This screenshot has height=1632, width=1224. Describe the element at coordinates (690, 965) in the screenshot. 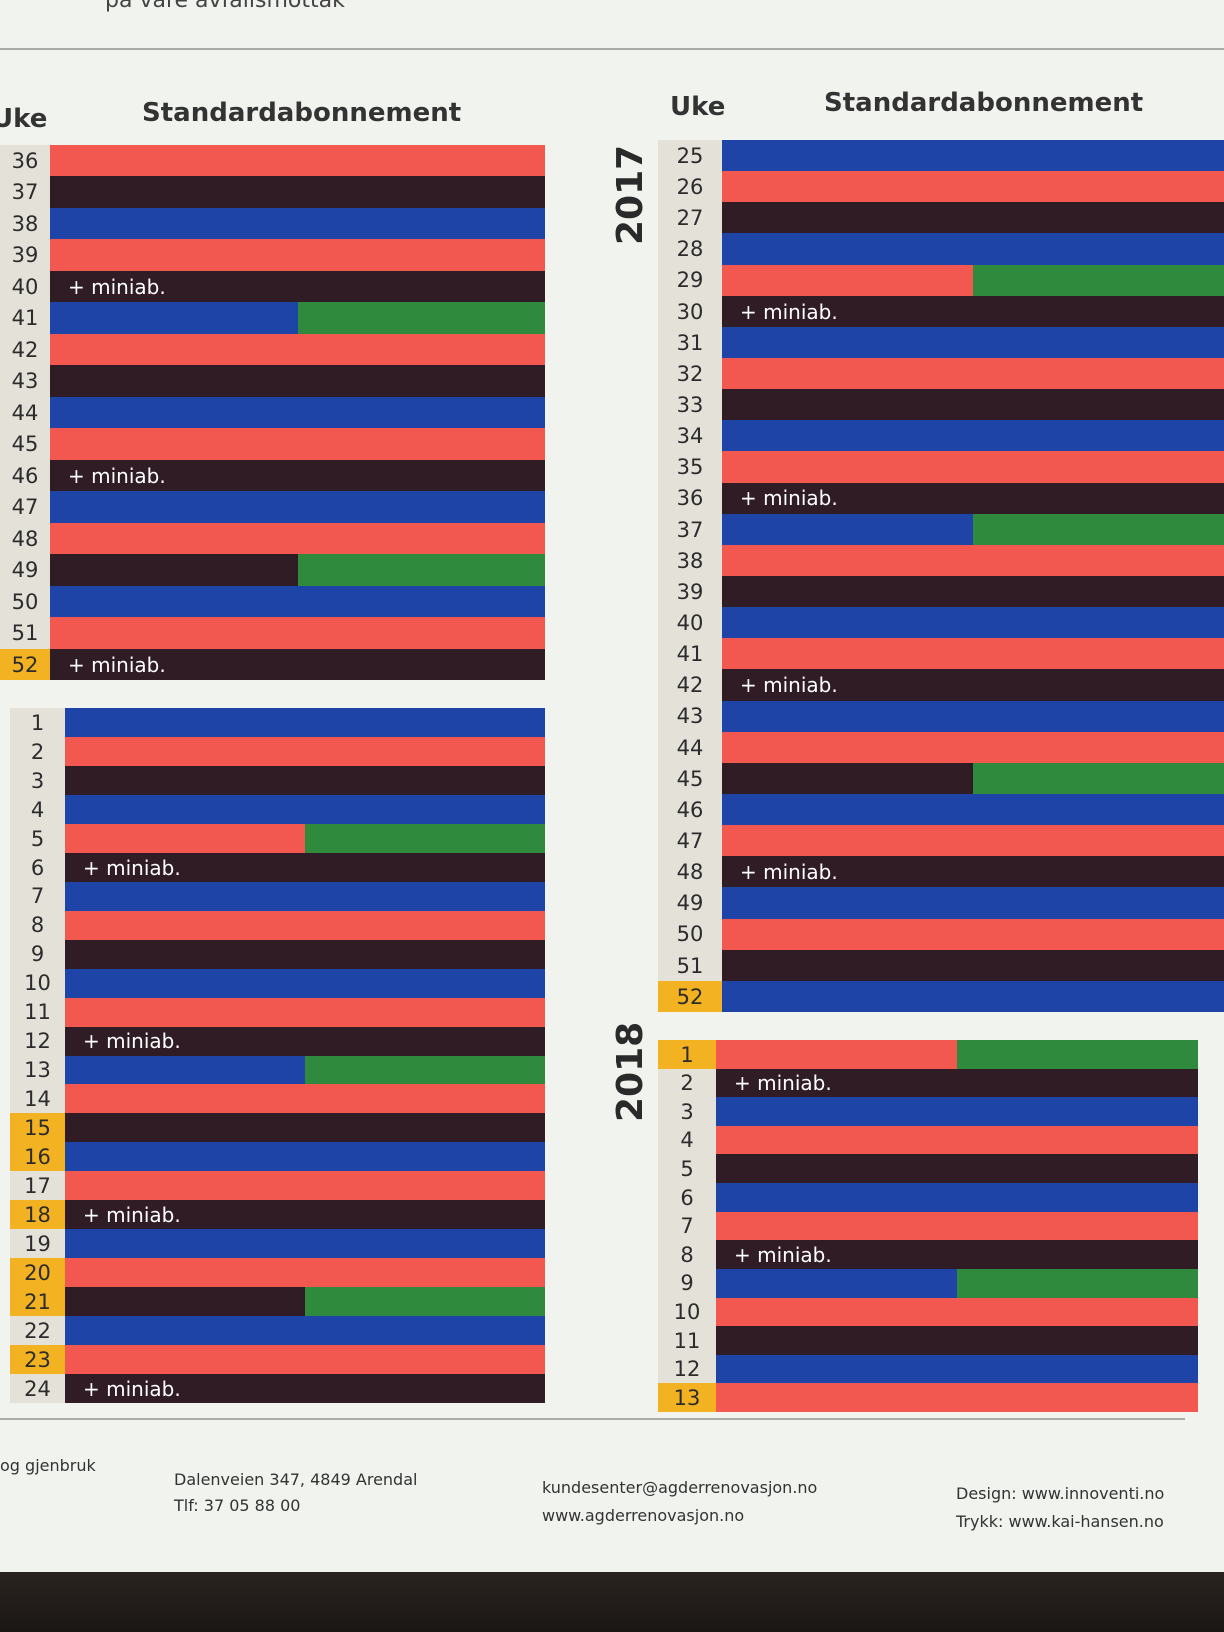

I see `week-number: 51` at that location.